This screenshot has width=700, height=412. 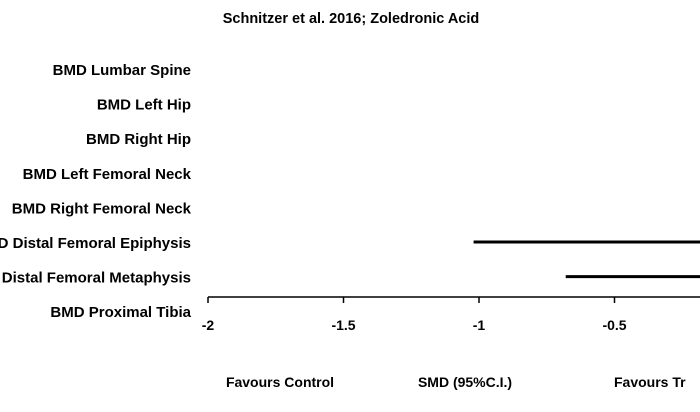 I want to click on row-label: BMD Left Femoral Neck, so click(x=107, y=174).